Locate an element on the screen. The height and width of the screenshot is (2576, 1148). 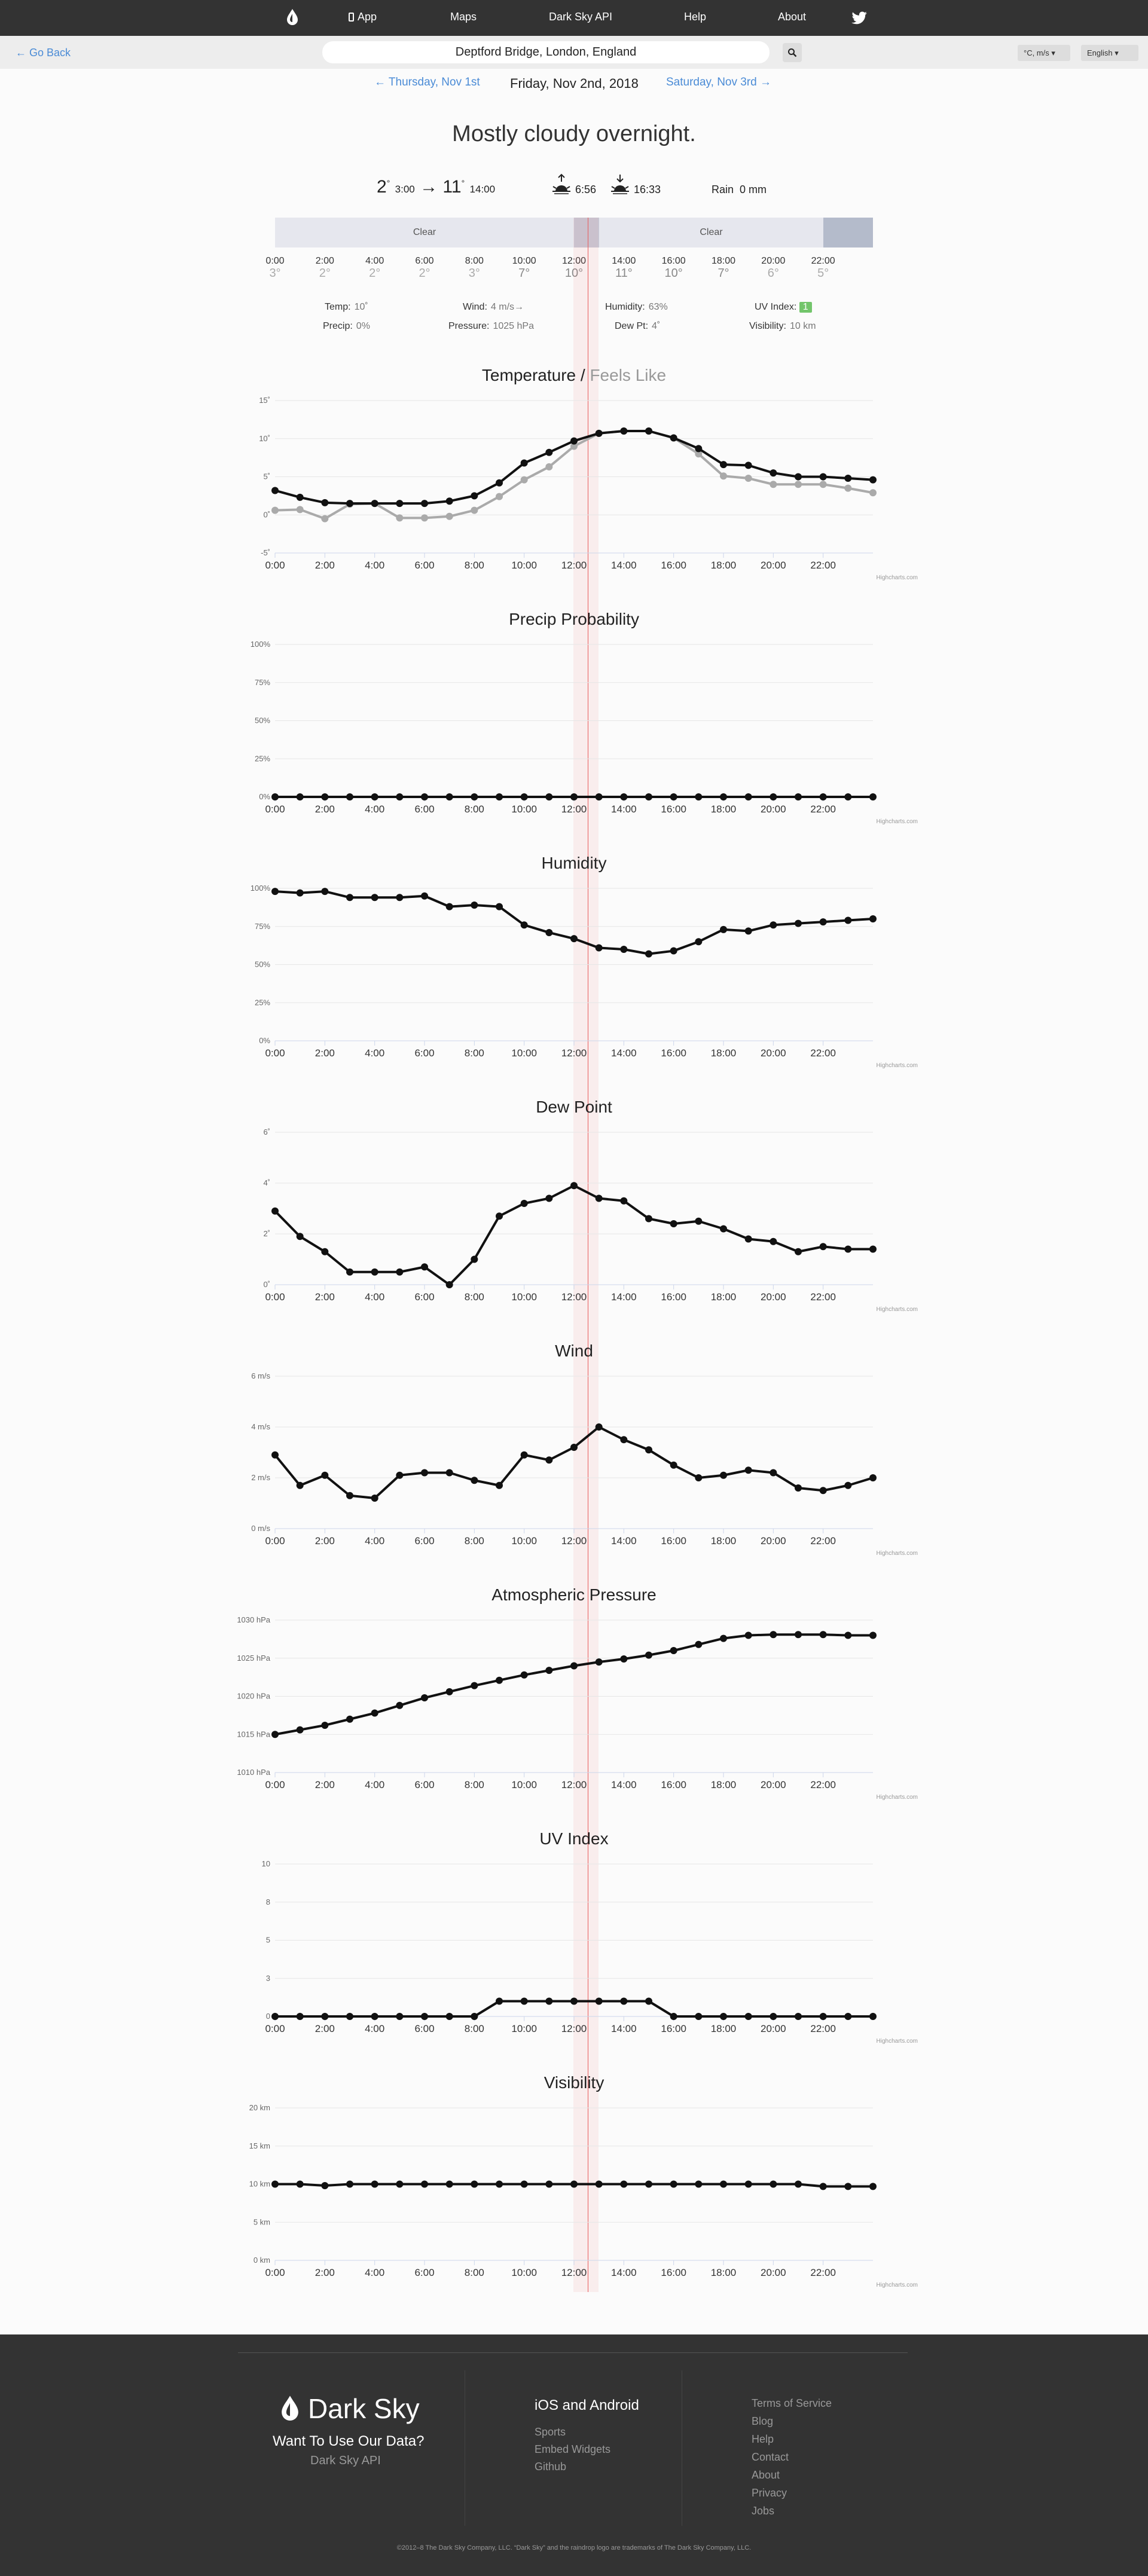
x-tick-label: 16:00 is located at coordinates (673, 2029).